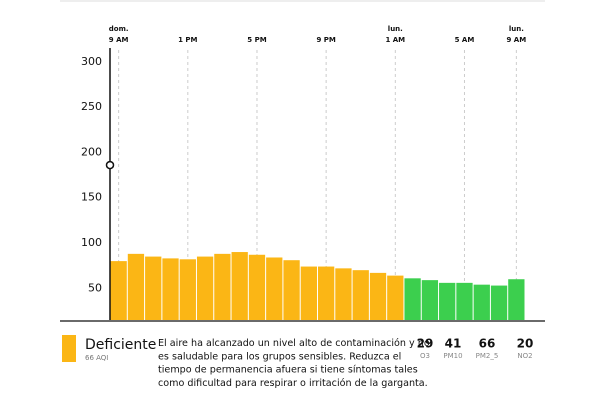 Image resolution: width=600 pixels, height=400 pixels. I want to click on y-tick-label: 300, so click(91, 61).